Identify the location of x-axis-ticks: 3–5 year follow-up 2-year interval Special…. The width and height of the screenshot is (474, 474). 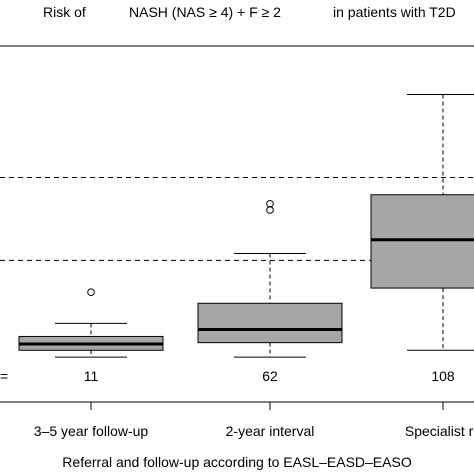
(254, 420).